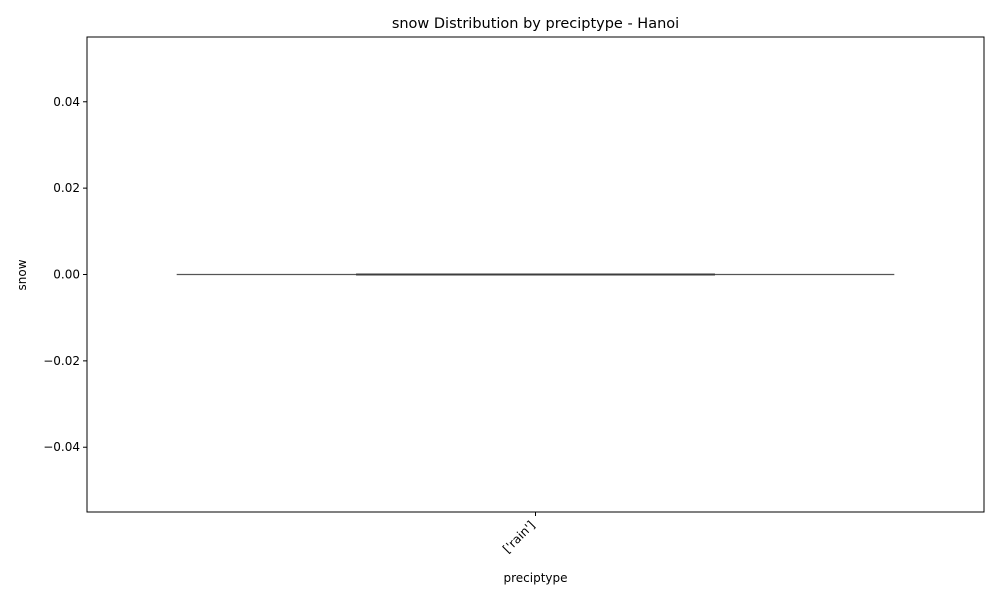 The image size is (1000, 600). I want to click on y-tick-label: 0.00, so click(66, 275).